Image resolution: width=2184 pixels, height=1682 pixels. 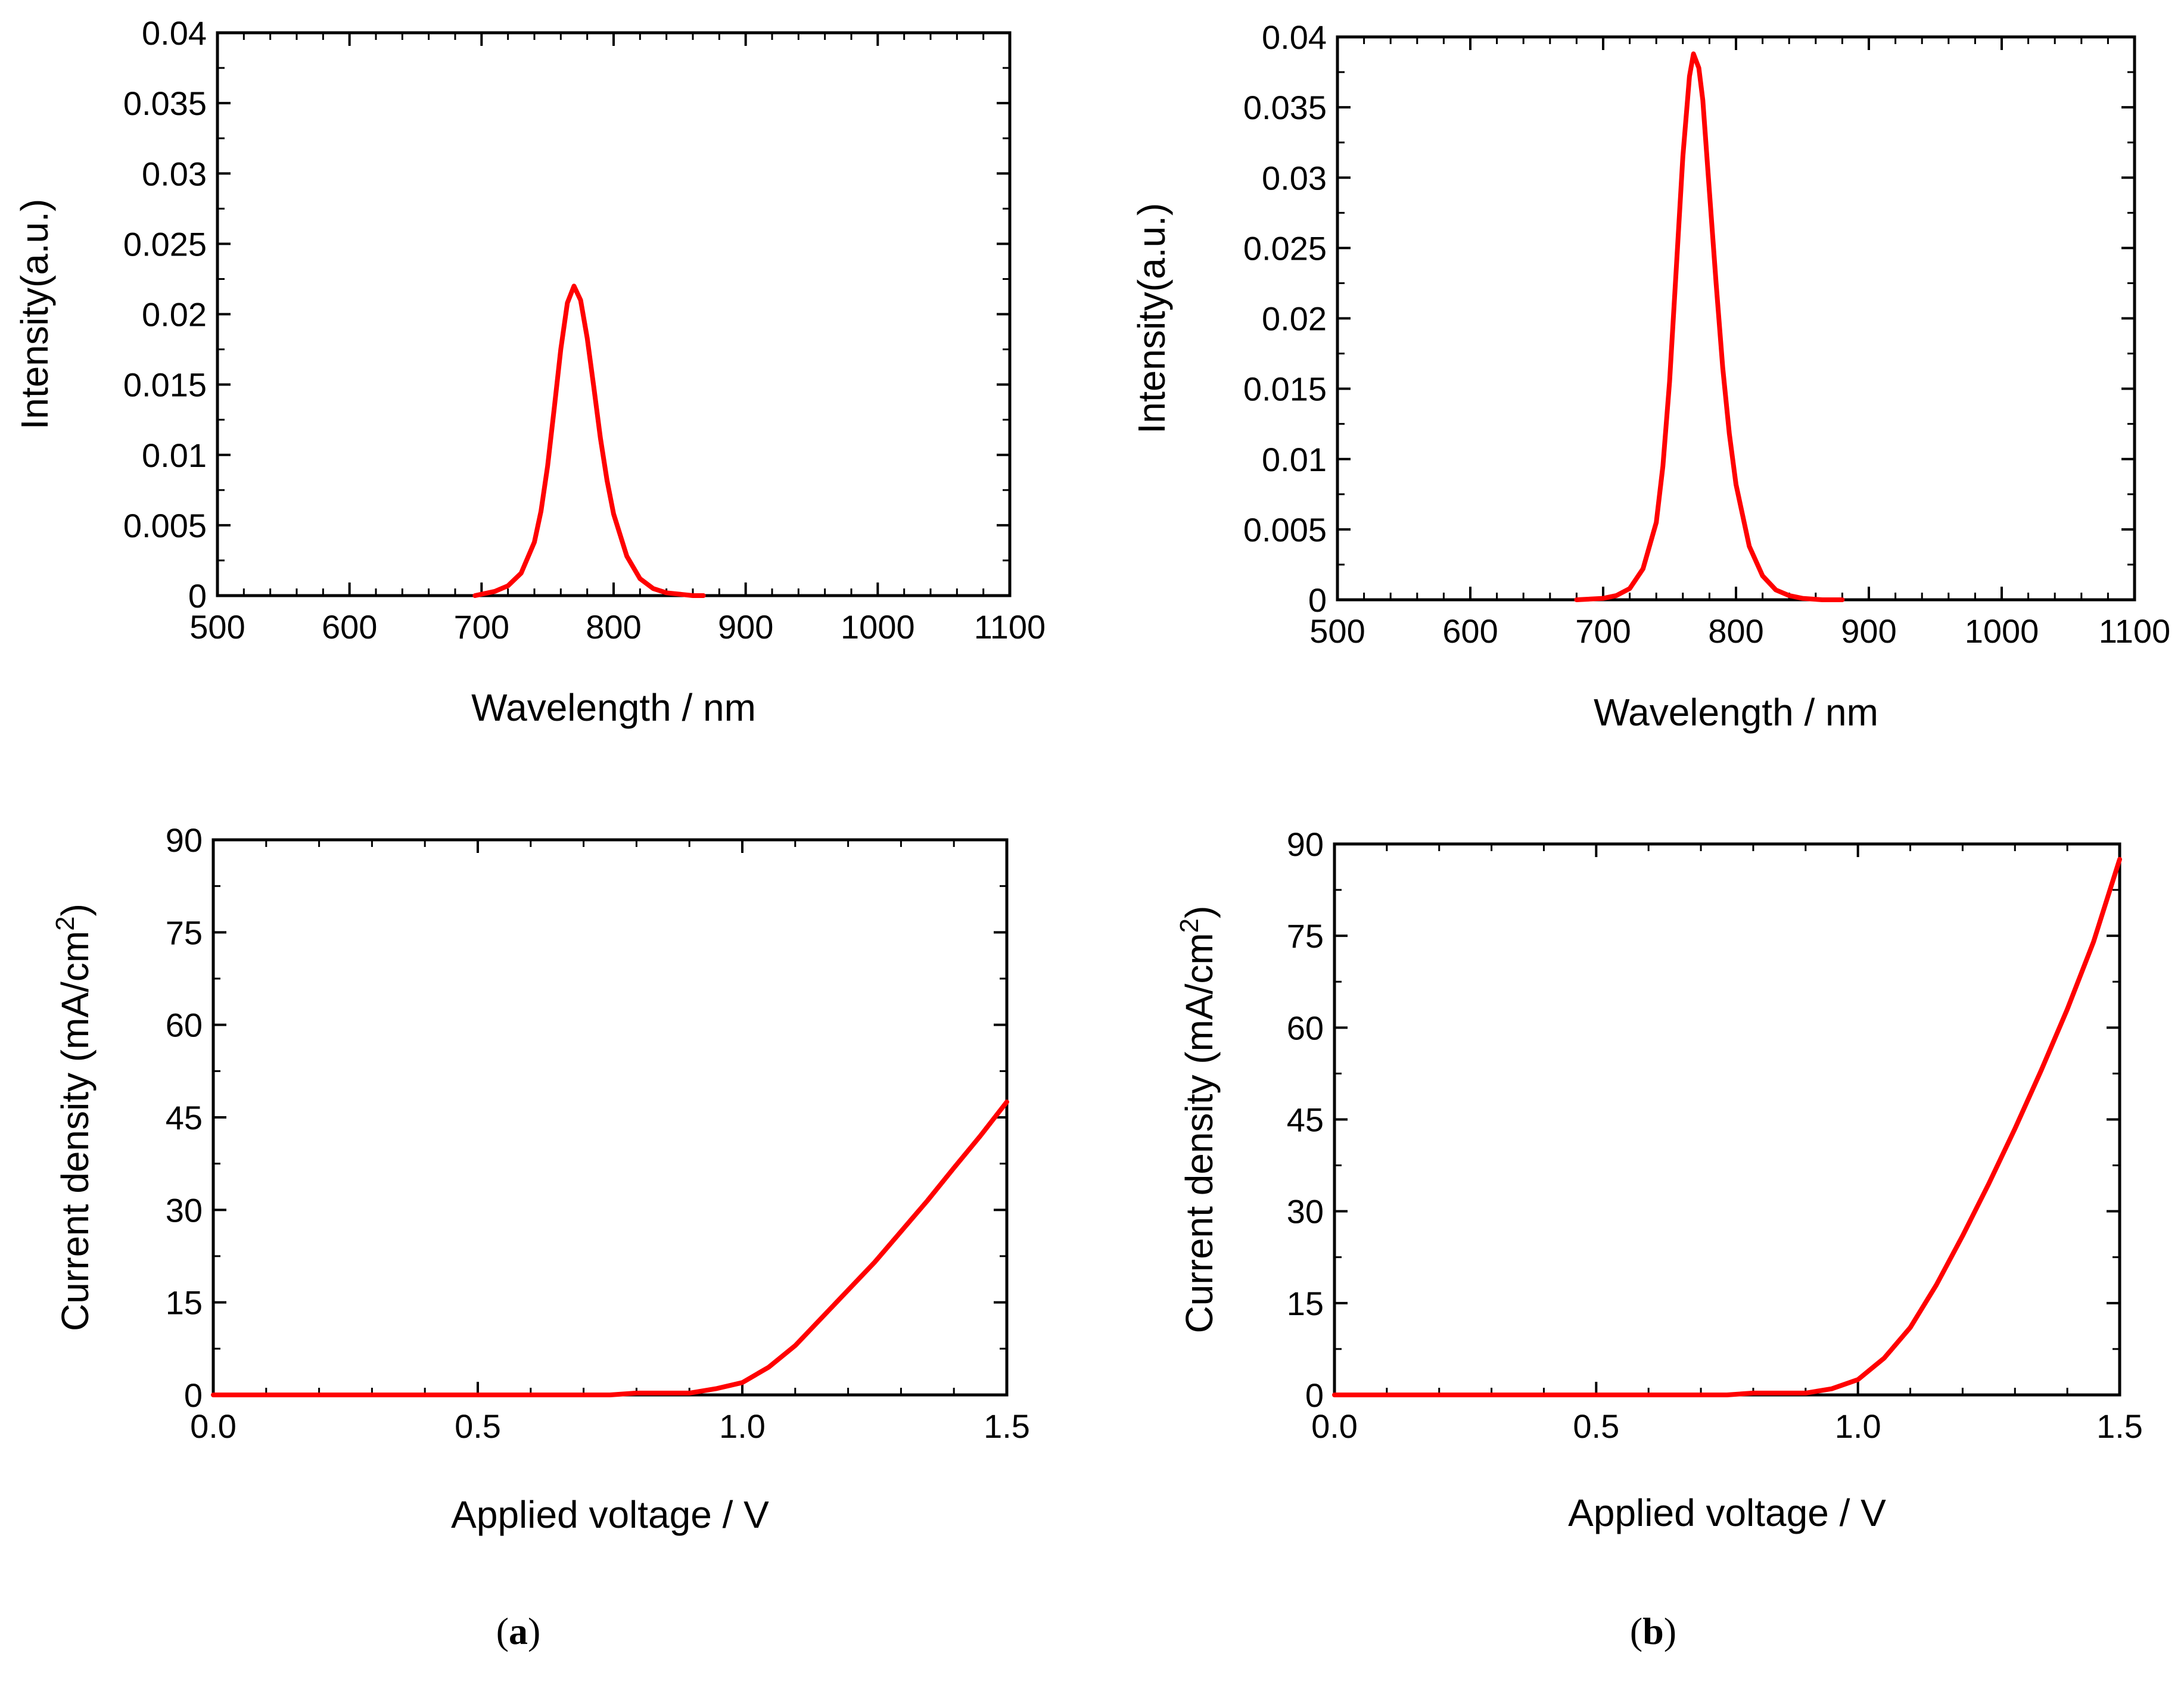 What do you see at coordinates (1294, 37) in the screenshot?
I see `spectrum-b-ytick-label: 0.04` at bounding box center [1294, 37].